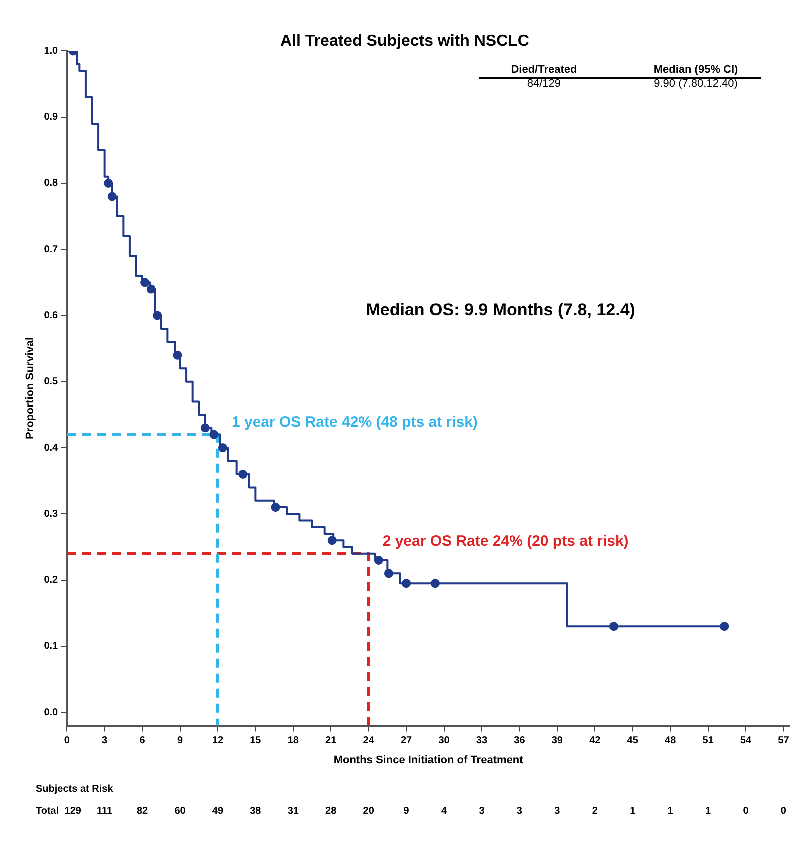 This screenshot has height=856, width=804. Describe the element at coordinates (180, 741) in the screenshot. I see `x-tick-label: 9` at that location.